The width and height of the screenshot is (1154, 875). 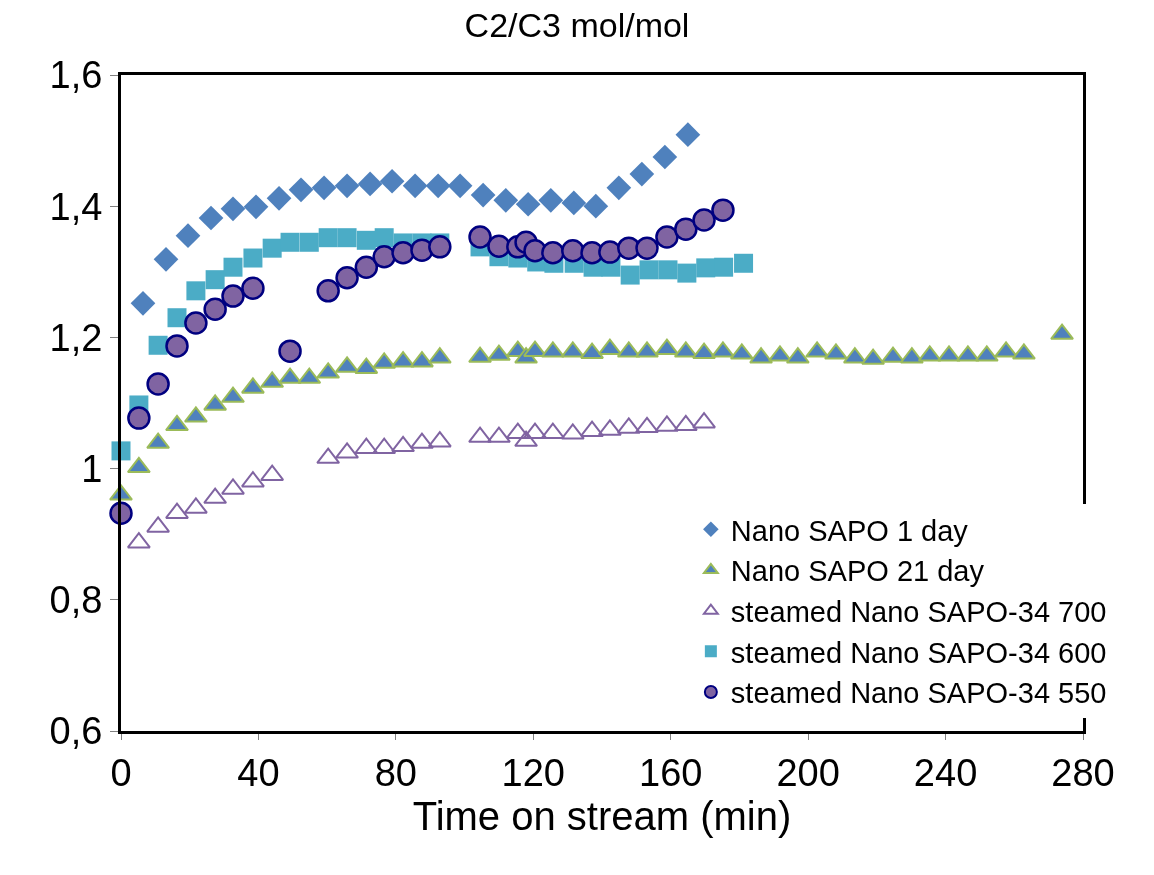 I want to click on legend-label: steamed Nano SAPO-34 700, so click(x=918, y=611).